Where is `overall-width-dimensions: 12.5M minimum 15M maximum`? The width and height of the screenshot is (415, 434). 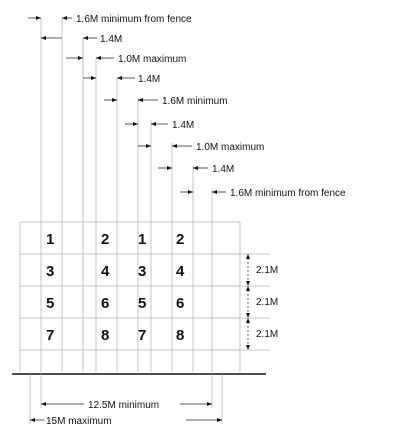
overall-width-dimensions: 12.5M minimum 15M maximum is located at coordinates (126, 400).